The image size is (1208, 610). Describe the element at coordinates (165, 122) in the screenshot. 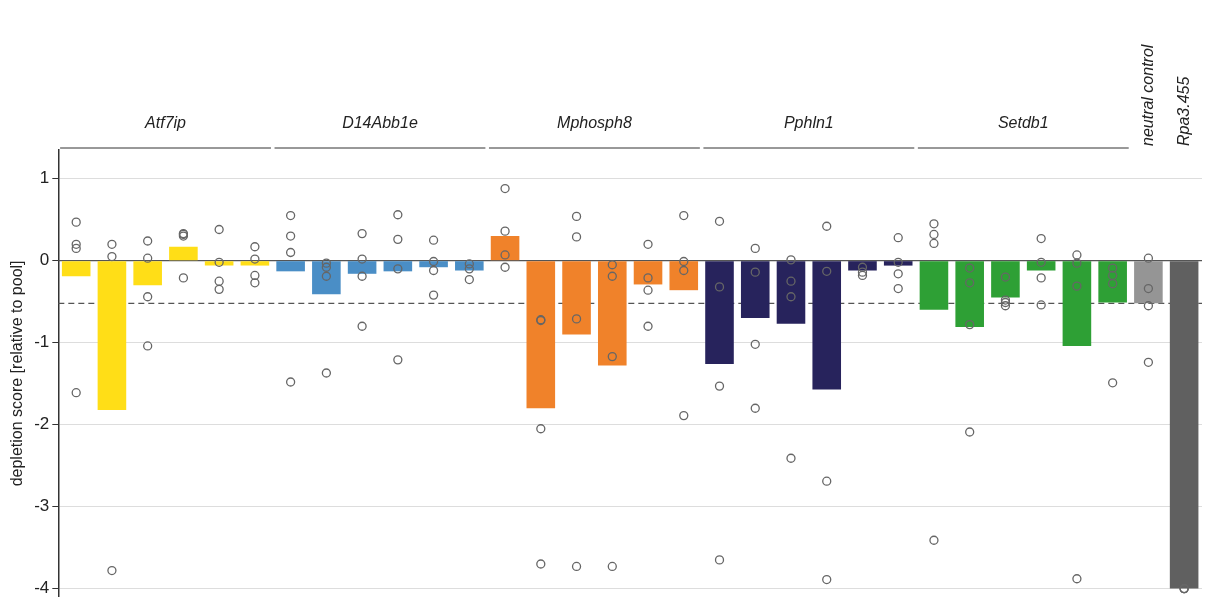

I see `text: Atf7ip` at that location.